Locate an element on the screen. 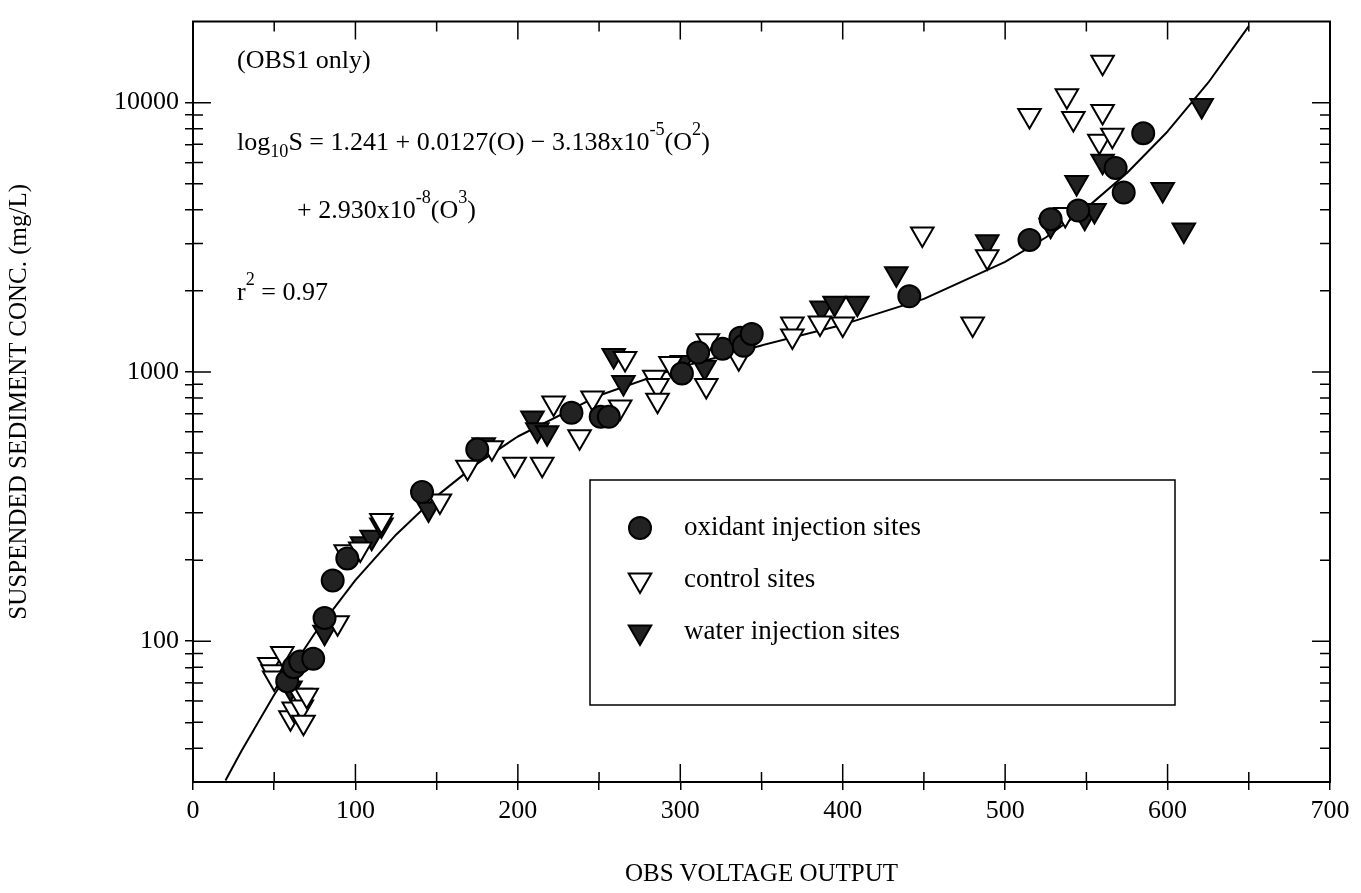  x-tick-label: 600 is located at coordinates (1168, 810).